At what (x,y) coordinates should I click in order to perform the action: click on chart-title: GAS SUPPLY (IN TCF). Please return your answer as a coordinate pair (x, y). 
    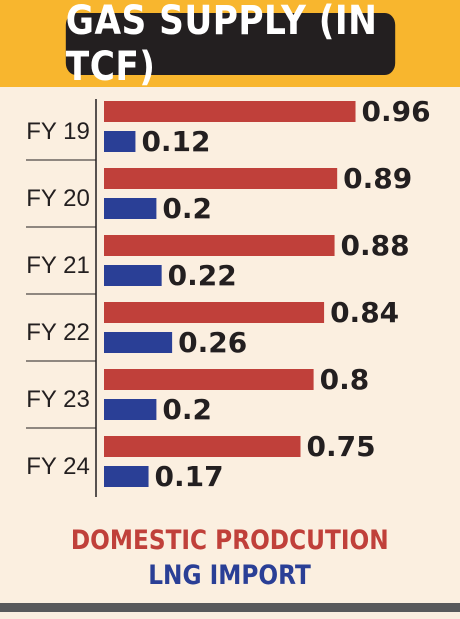
    Looking at the image, I should click on (230, 45).